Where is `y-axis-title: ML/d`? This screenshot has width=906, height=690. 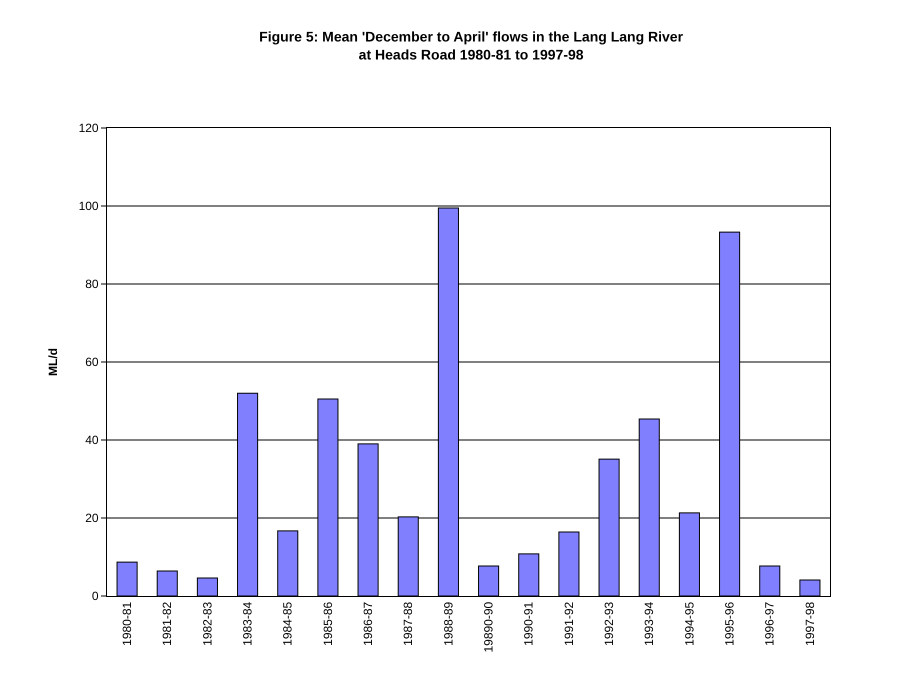 y-axis-title: ML/d is located at coordinates (53, 362).